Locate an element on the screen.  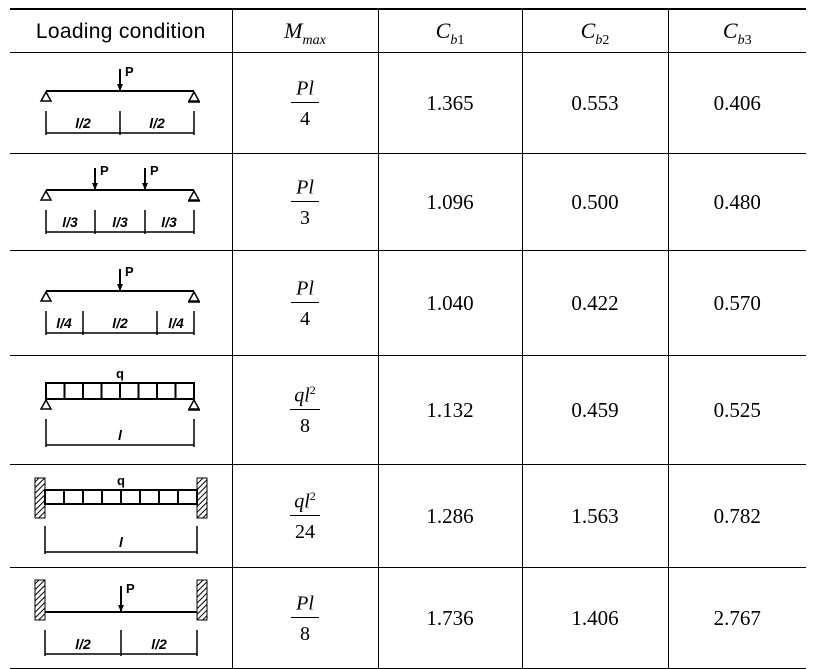
table-row: P l/2 l/2 Pl 8 1.736 1.406 2.767 is located at coordinates (408, 618).